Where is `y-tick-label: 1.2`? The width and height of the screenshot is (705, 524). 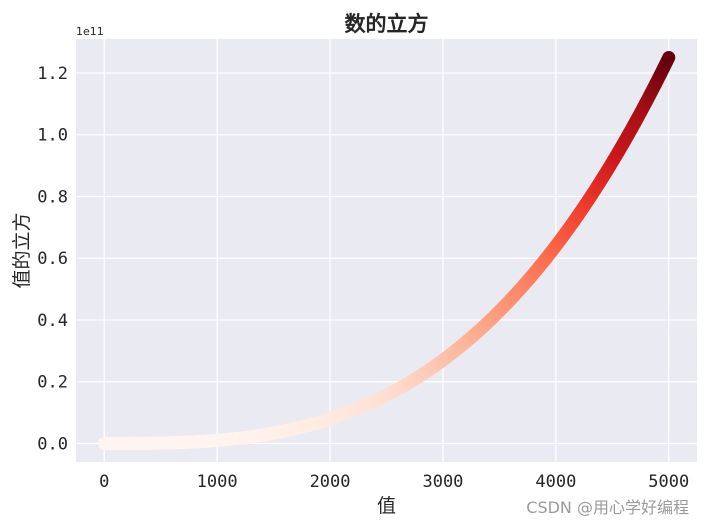
y-tick-label: 1.2 is located at coordinates (52, 74).